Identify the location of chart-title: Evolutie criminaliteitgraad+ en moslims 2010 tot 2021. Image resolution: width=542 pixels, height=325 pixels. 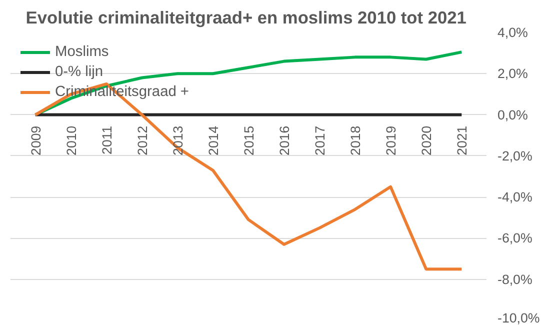
(246, 18).